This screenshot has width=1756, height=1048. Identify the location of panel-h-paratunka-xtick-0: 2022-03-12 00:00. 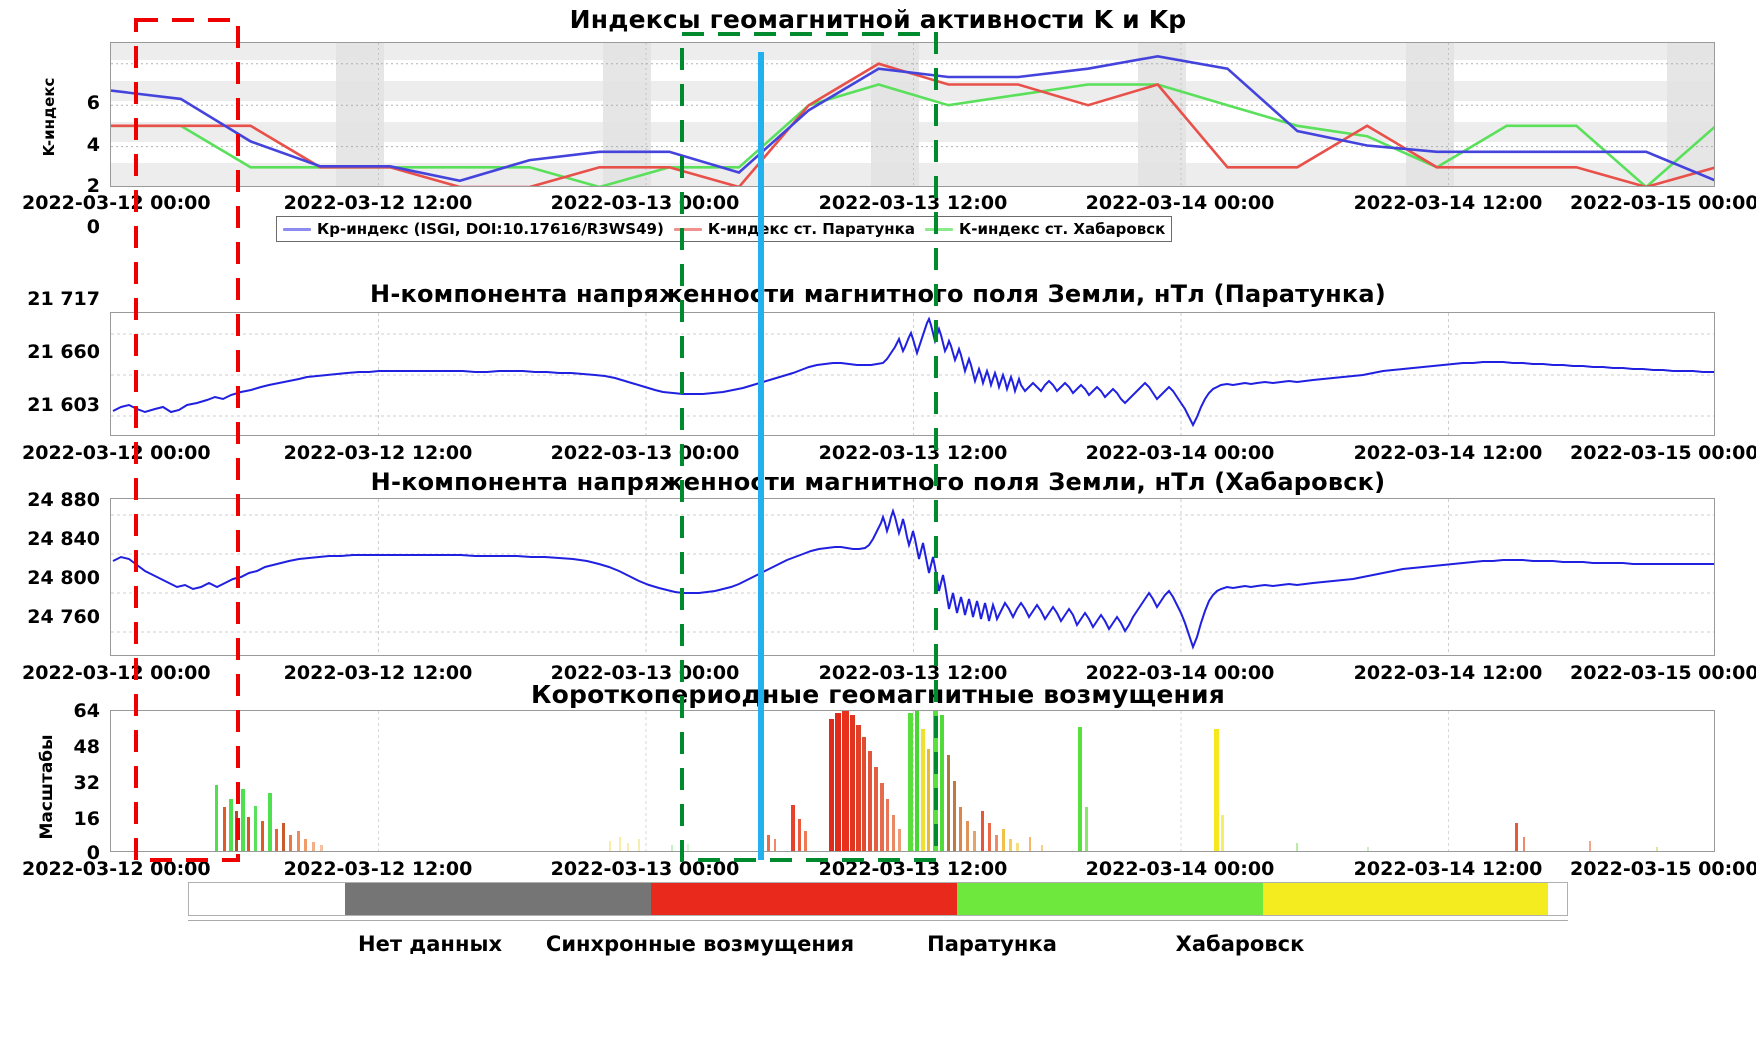
(116, 453).